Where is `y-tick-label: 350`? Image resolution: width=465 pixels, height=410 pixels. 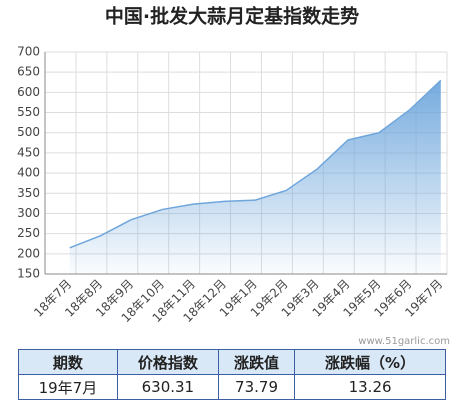
y-tick-label: 350 is located at coordinates (28, 193).